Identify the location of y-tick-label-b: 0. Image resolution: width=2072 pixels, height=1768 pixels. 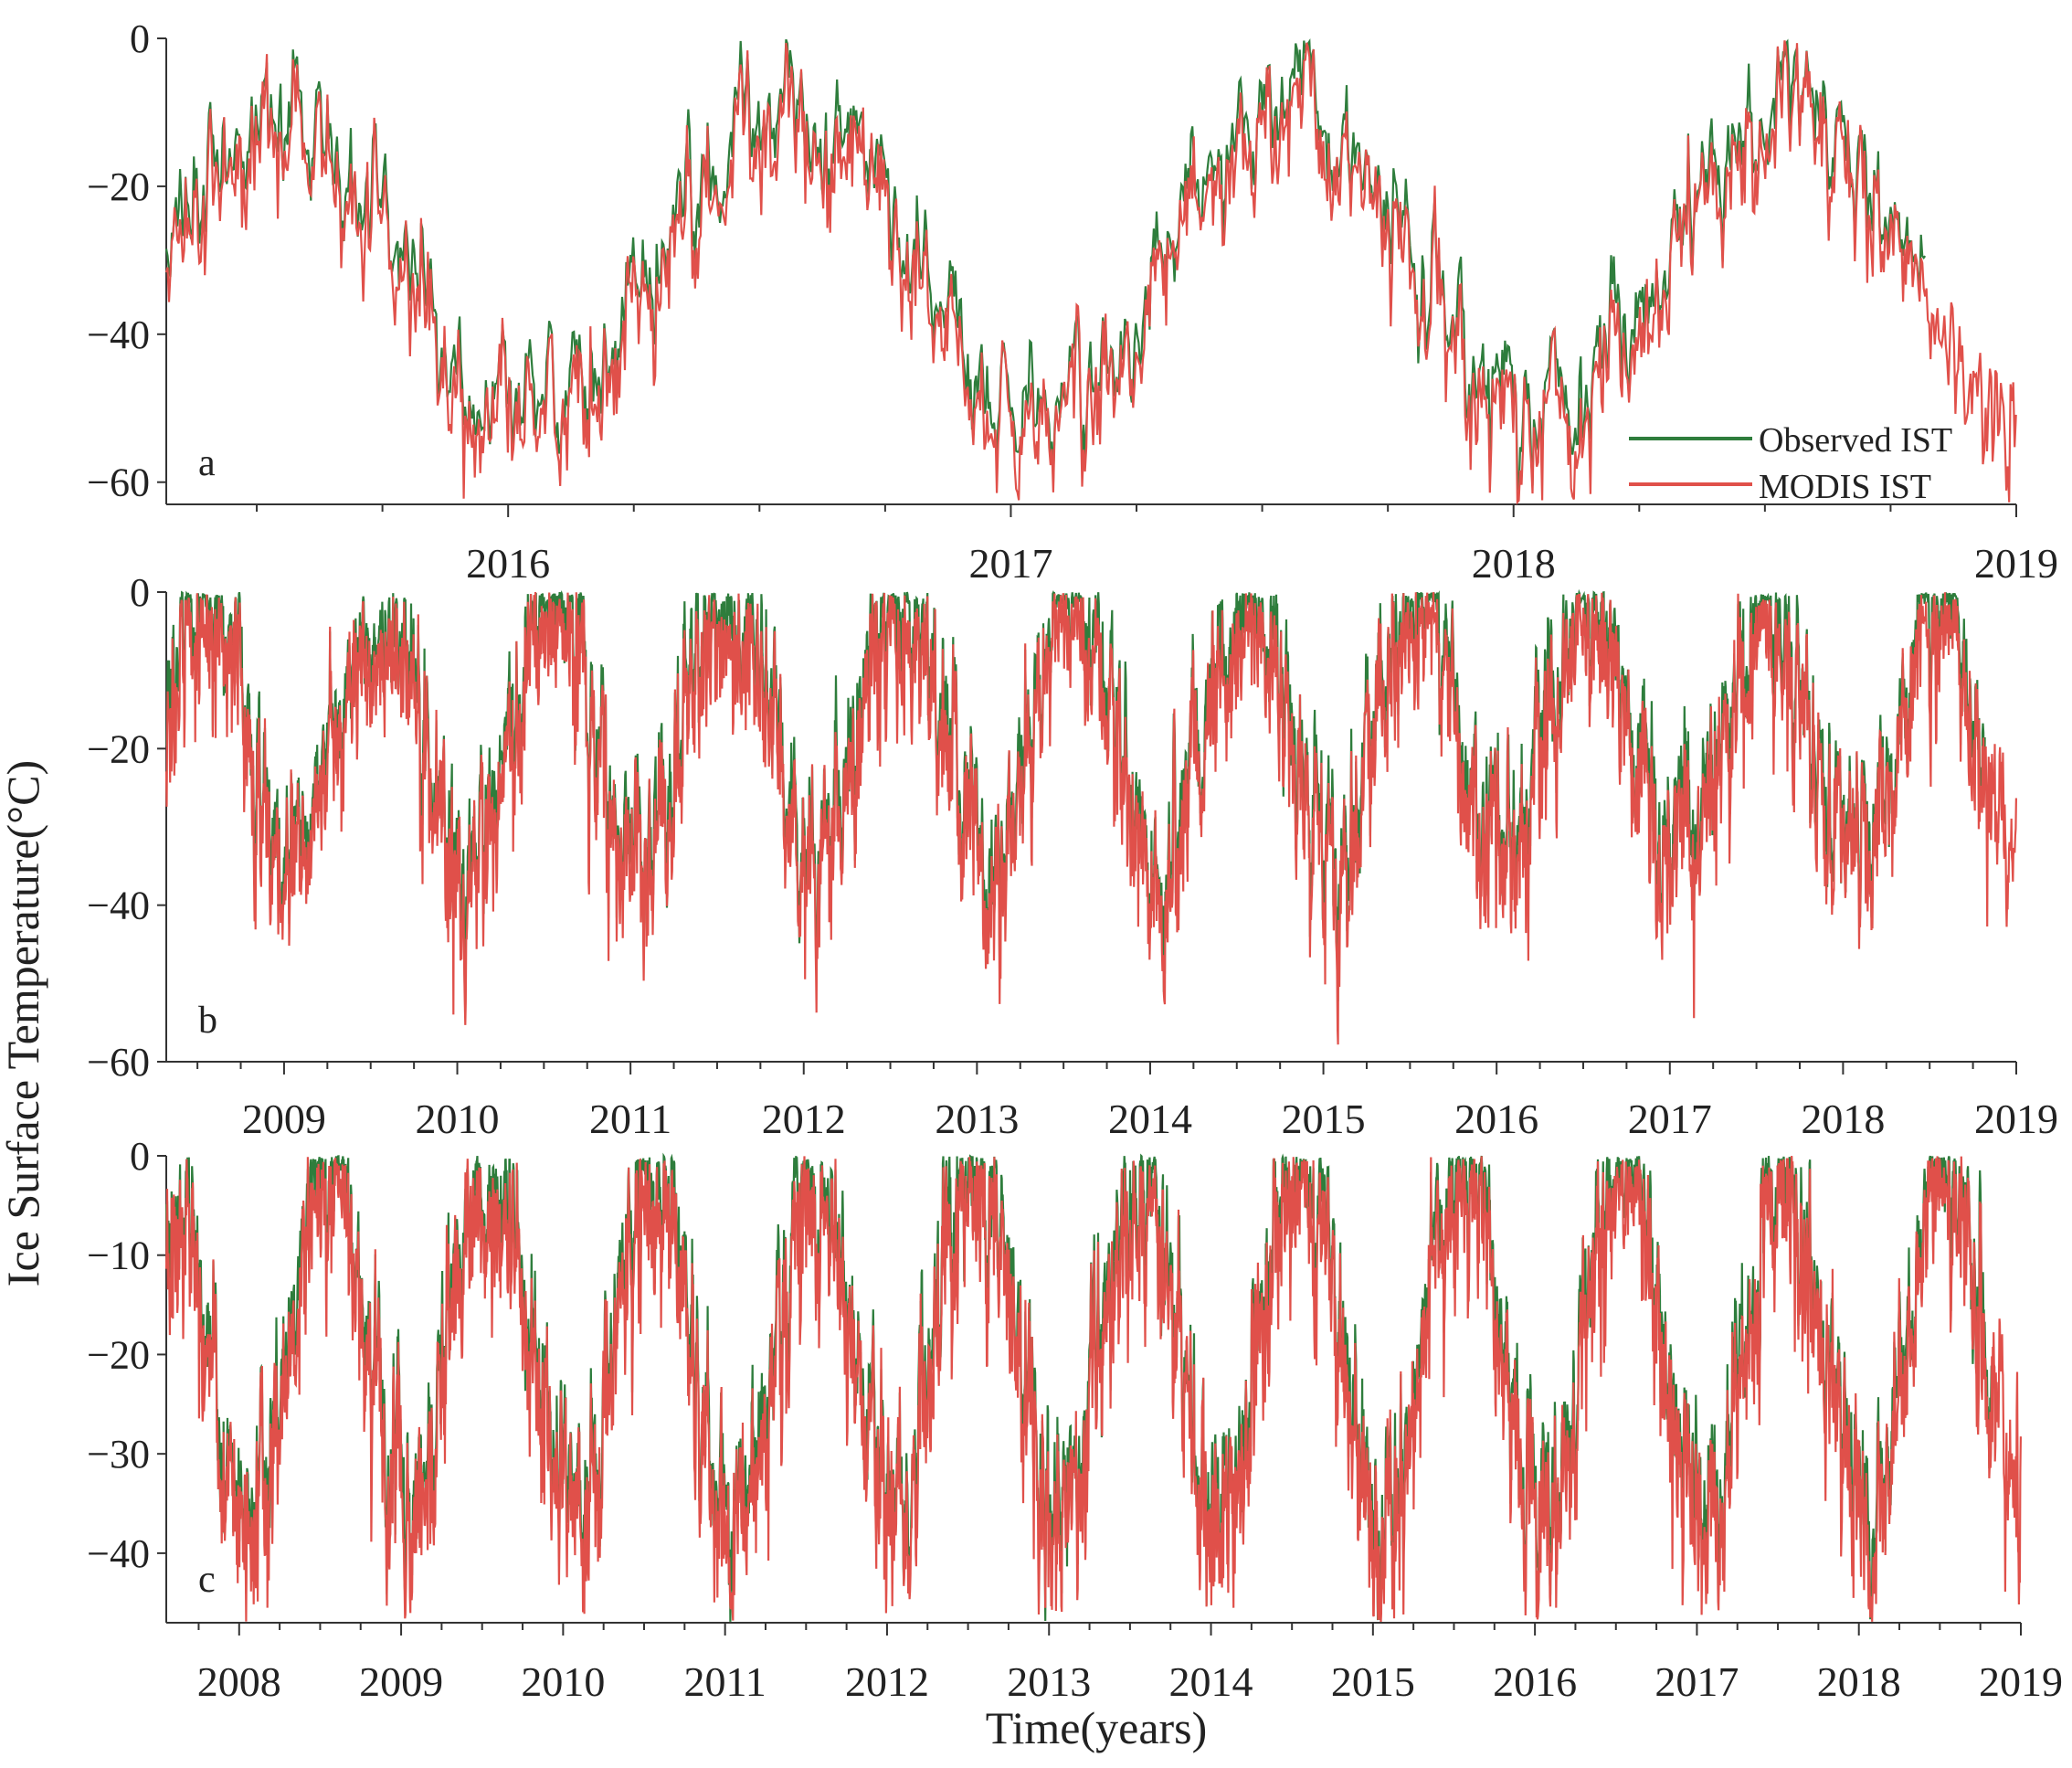
(140, 592).